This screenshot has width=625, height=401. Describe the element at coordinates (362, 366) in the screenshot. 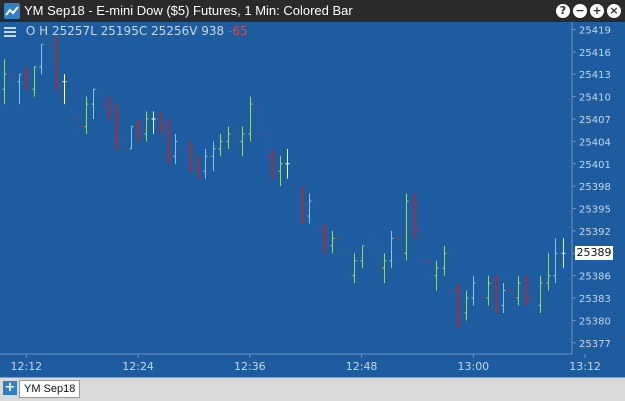

I see `x-tick-label: 12:48` at that location.